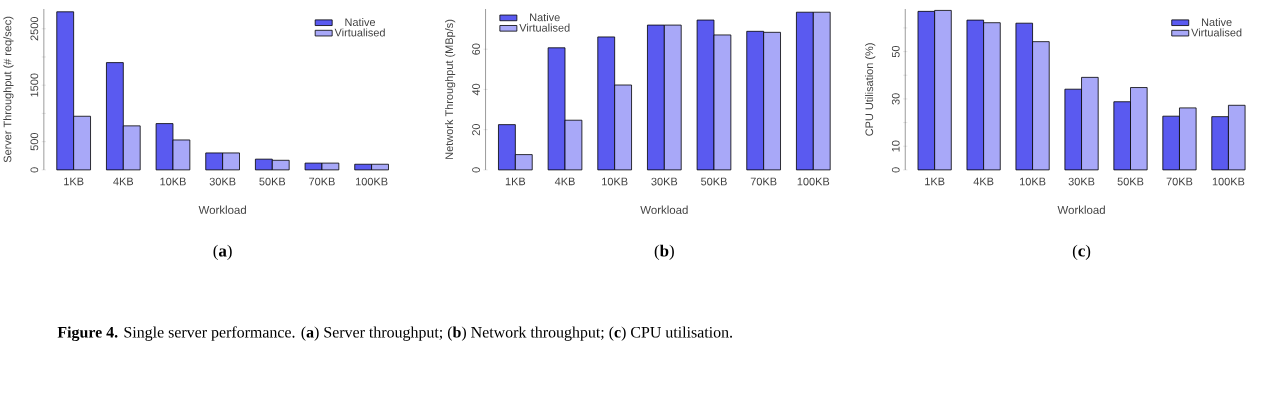  Describe the element at coordinates (895, 52) in the screenshot. I see `y-tick-label: 50` at that location.